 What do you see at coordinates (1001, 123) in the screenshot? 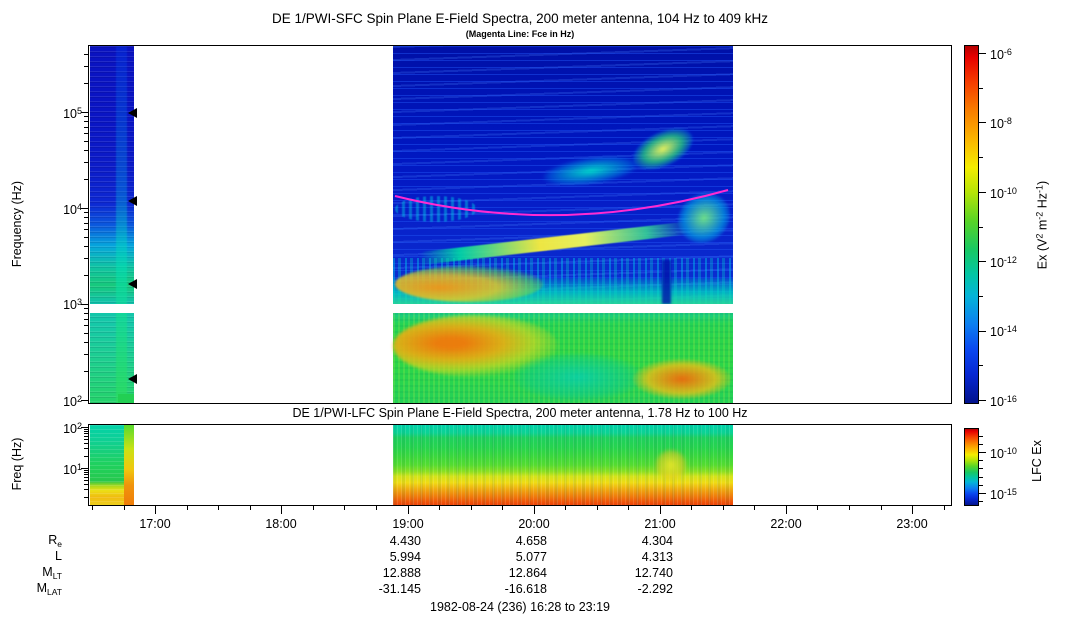
I see `sfc-cbtick-1e-8: 10⁻⁸` at bounding box center [1001, 123].